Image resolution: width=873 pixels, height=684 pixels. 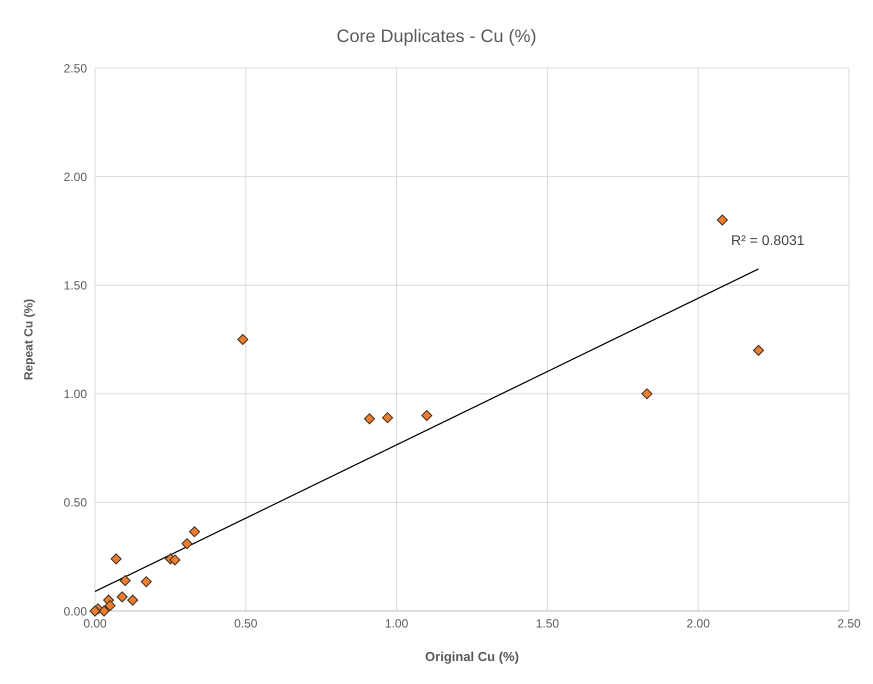 I want to click on x-tick-label: 1.50, so click(x=548, y=623).